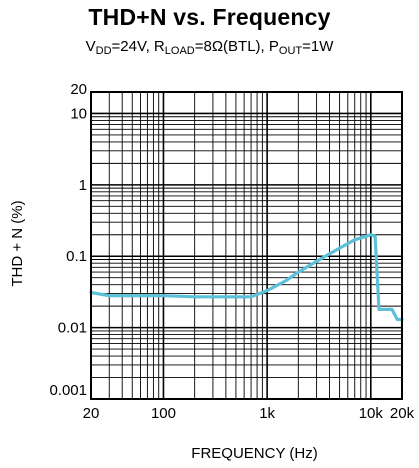 Image resolution: width=419 pixels, height=468 pixels. I want to click on x-tick-labels: 20 100 1k 10k 20k, so click(249, 413).